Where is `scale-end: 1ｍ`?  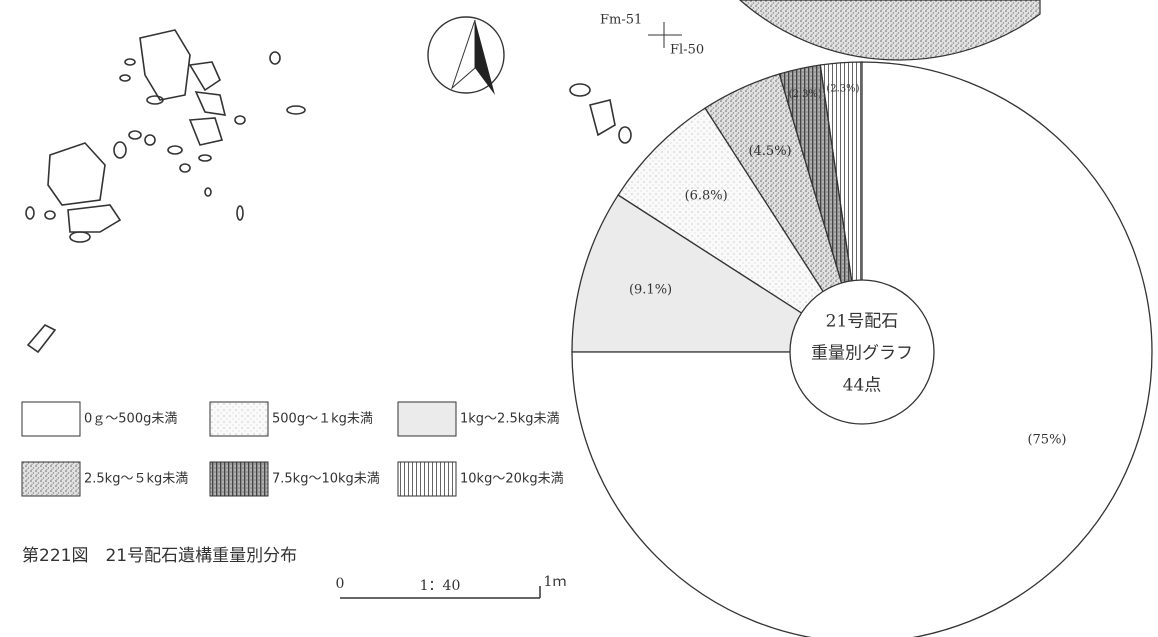 scale-end: 1ｍ is located at coordinates (555, 582).